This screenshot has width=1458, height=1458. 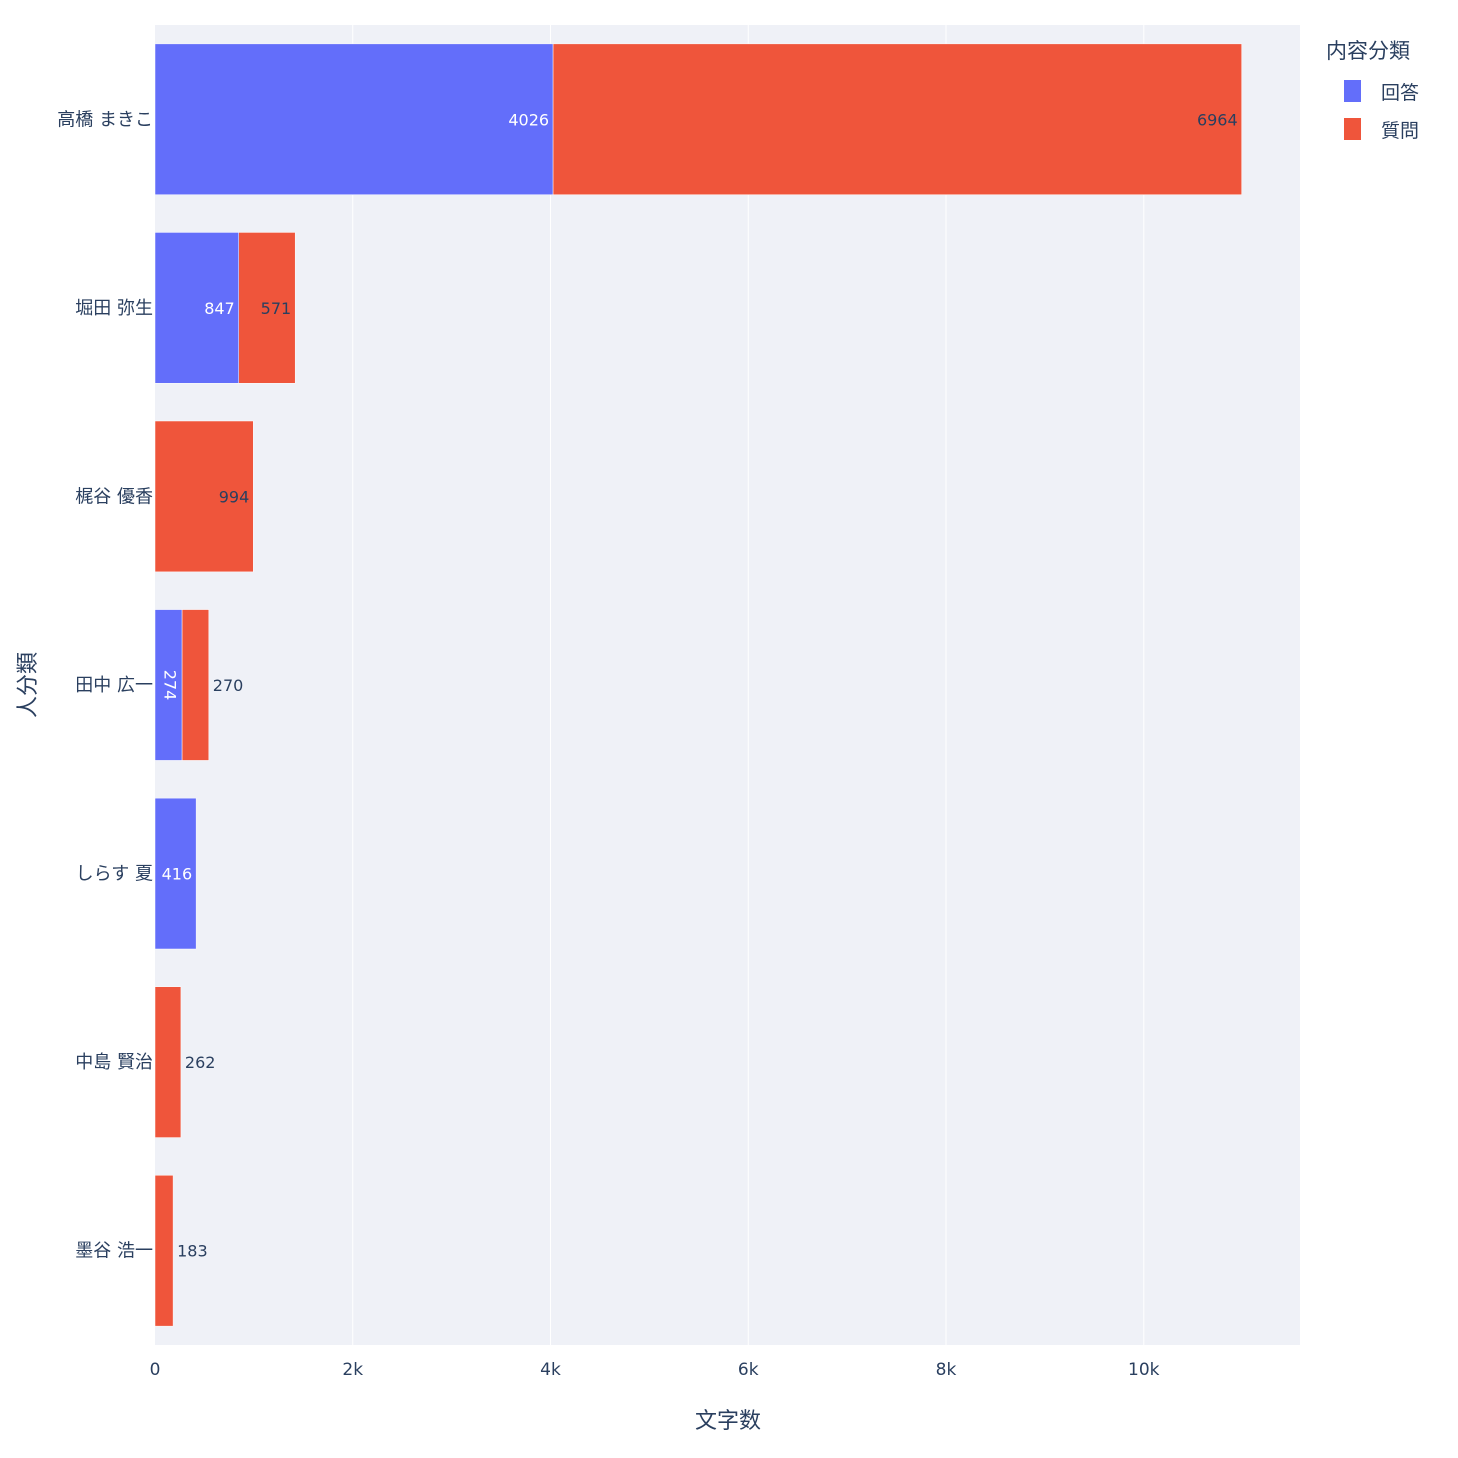 What do you see at coordinates (748, 1370) in the screenshot?
I see `x-tick-label: 6k` at bounding box center [748, 1370].